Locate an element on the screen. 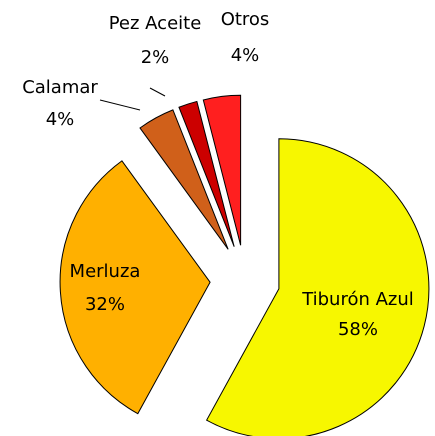  slice-value-label: 2% is located at coordinates (155, 57).